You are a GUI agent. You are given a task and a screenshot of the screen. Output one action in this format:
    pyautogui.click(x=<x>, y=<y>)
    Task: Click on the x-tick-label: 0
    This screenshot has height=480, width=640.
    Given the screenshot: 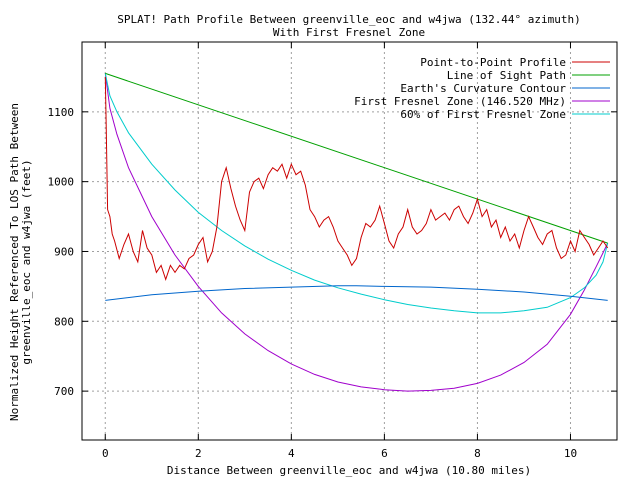 What is the action you would take?
    pyautogui.click(x=105, y=453)
    